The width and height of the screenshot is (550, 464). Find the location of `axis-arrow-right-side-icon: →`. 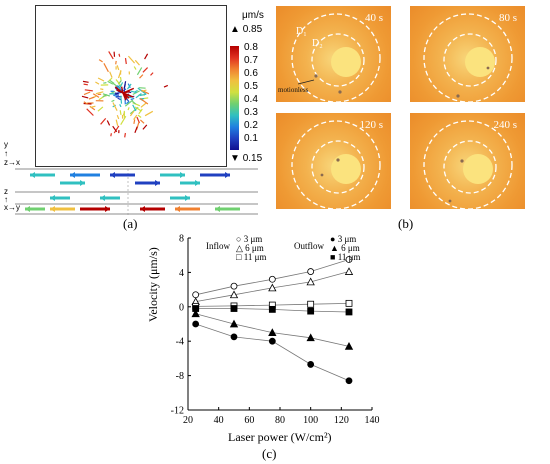

axis-arrow-right-side-icon: → is located at coordinates (12, 207).